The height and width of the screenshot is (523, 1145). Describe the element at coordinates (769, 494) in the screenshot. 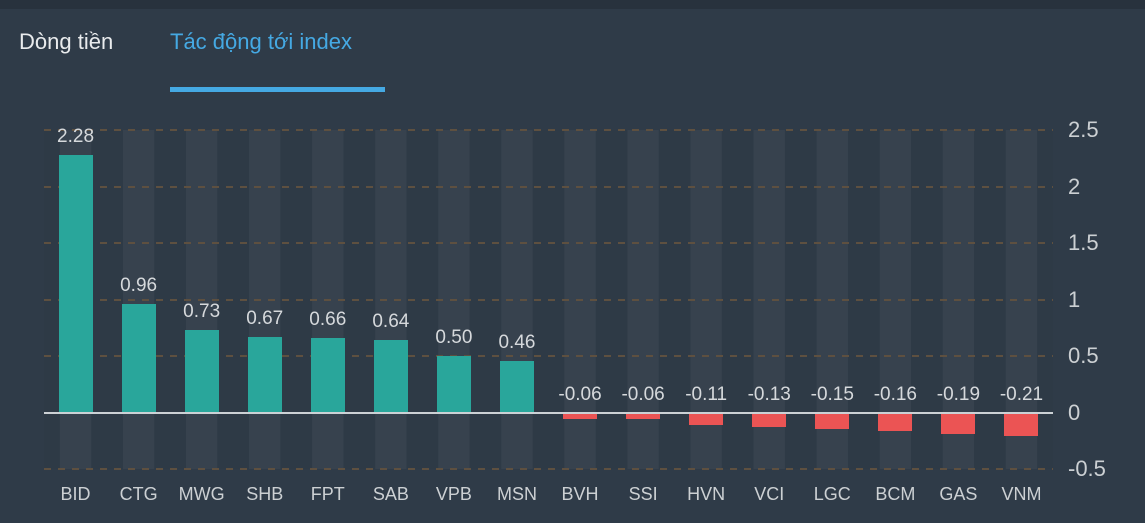

I see `x-axis-label-VCI: VCI` at that location.